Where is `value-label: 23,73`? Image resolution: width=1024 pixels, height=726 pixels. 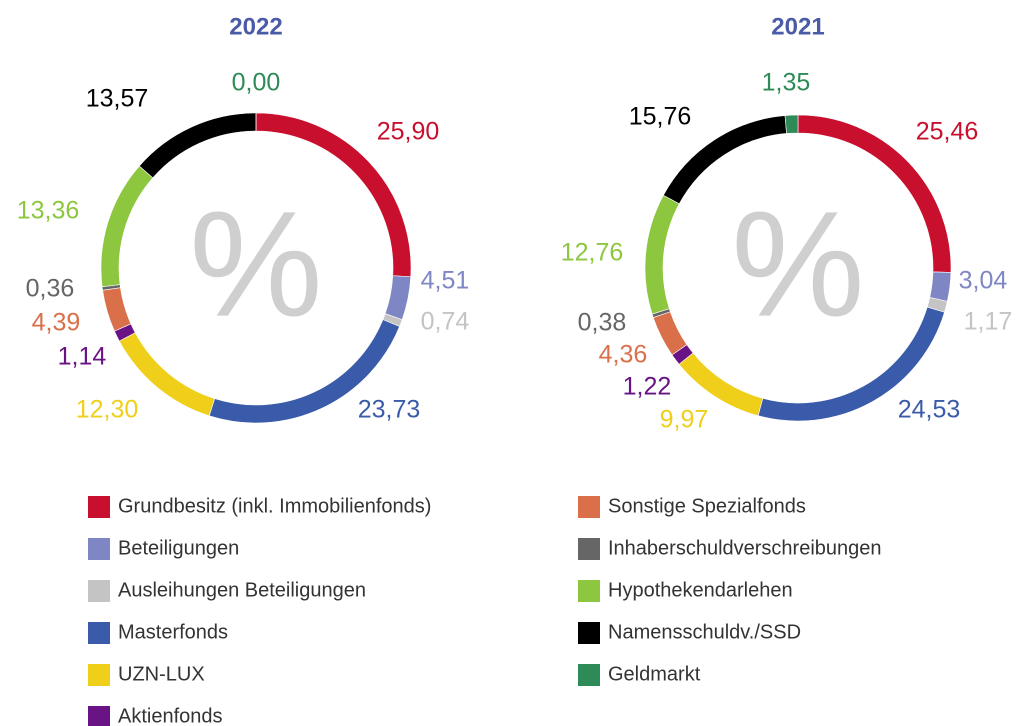
value-label: 23,73 is located at coordinates (389, 410).